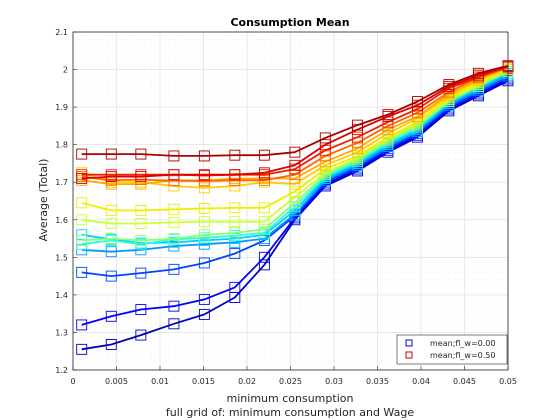  I want to click on y-tick-label: 1.4, so click(61, 295).